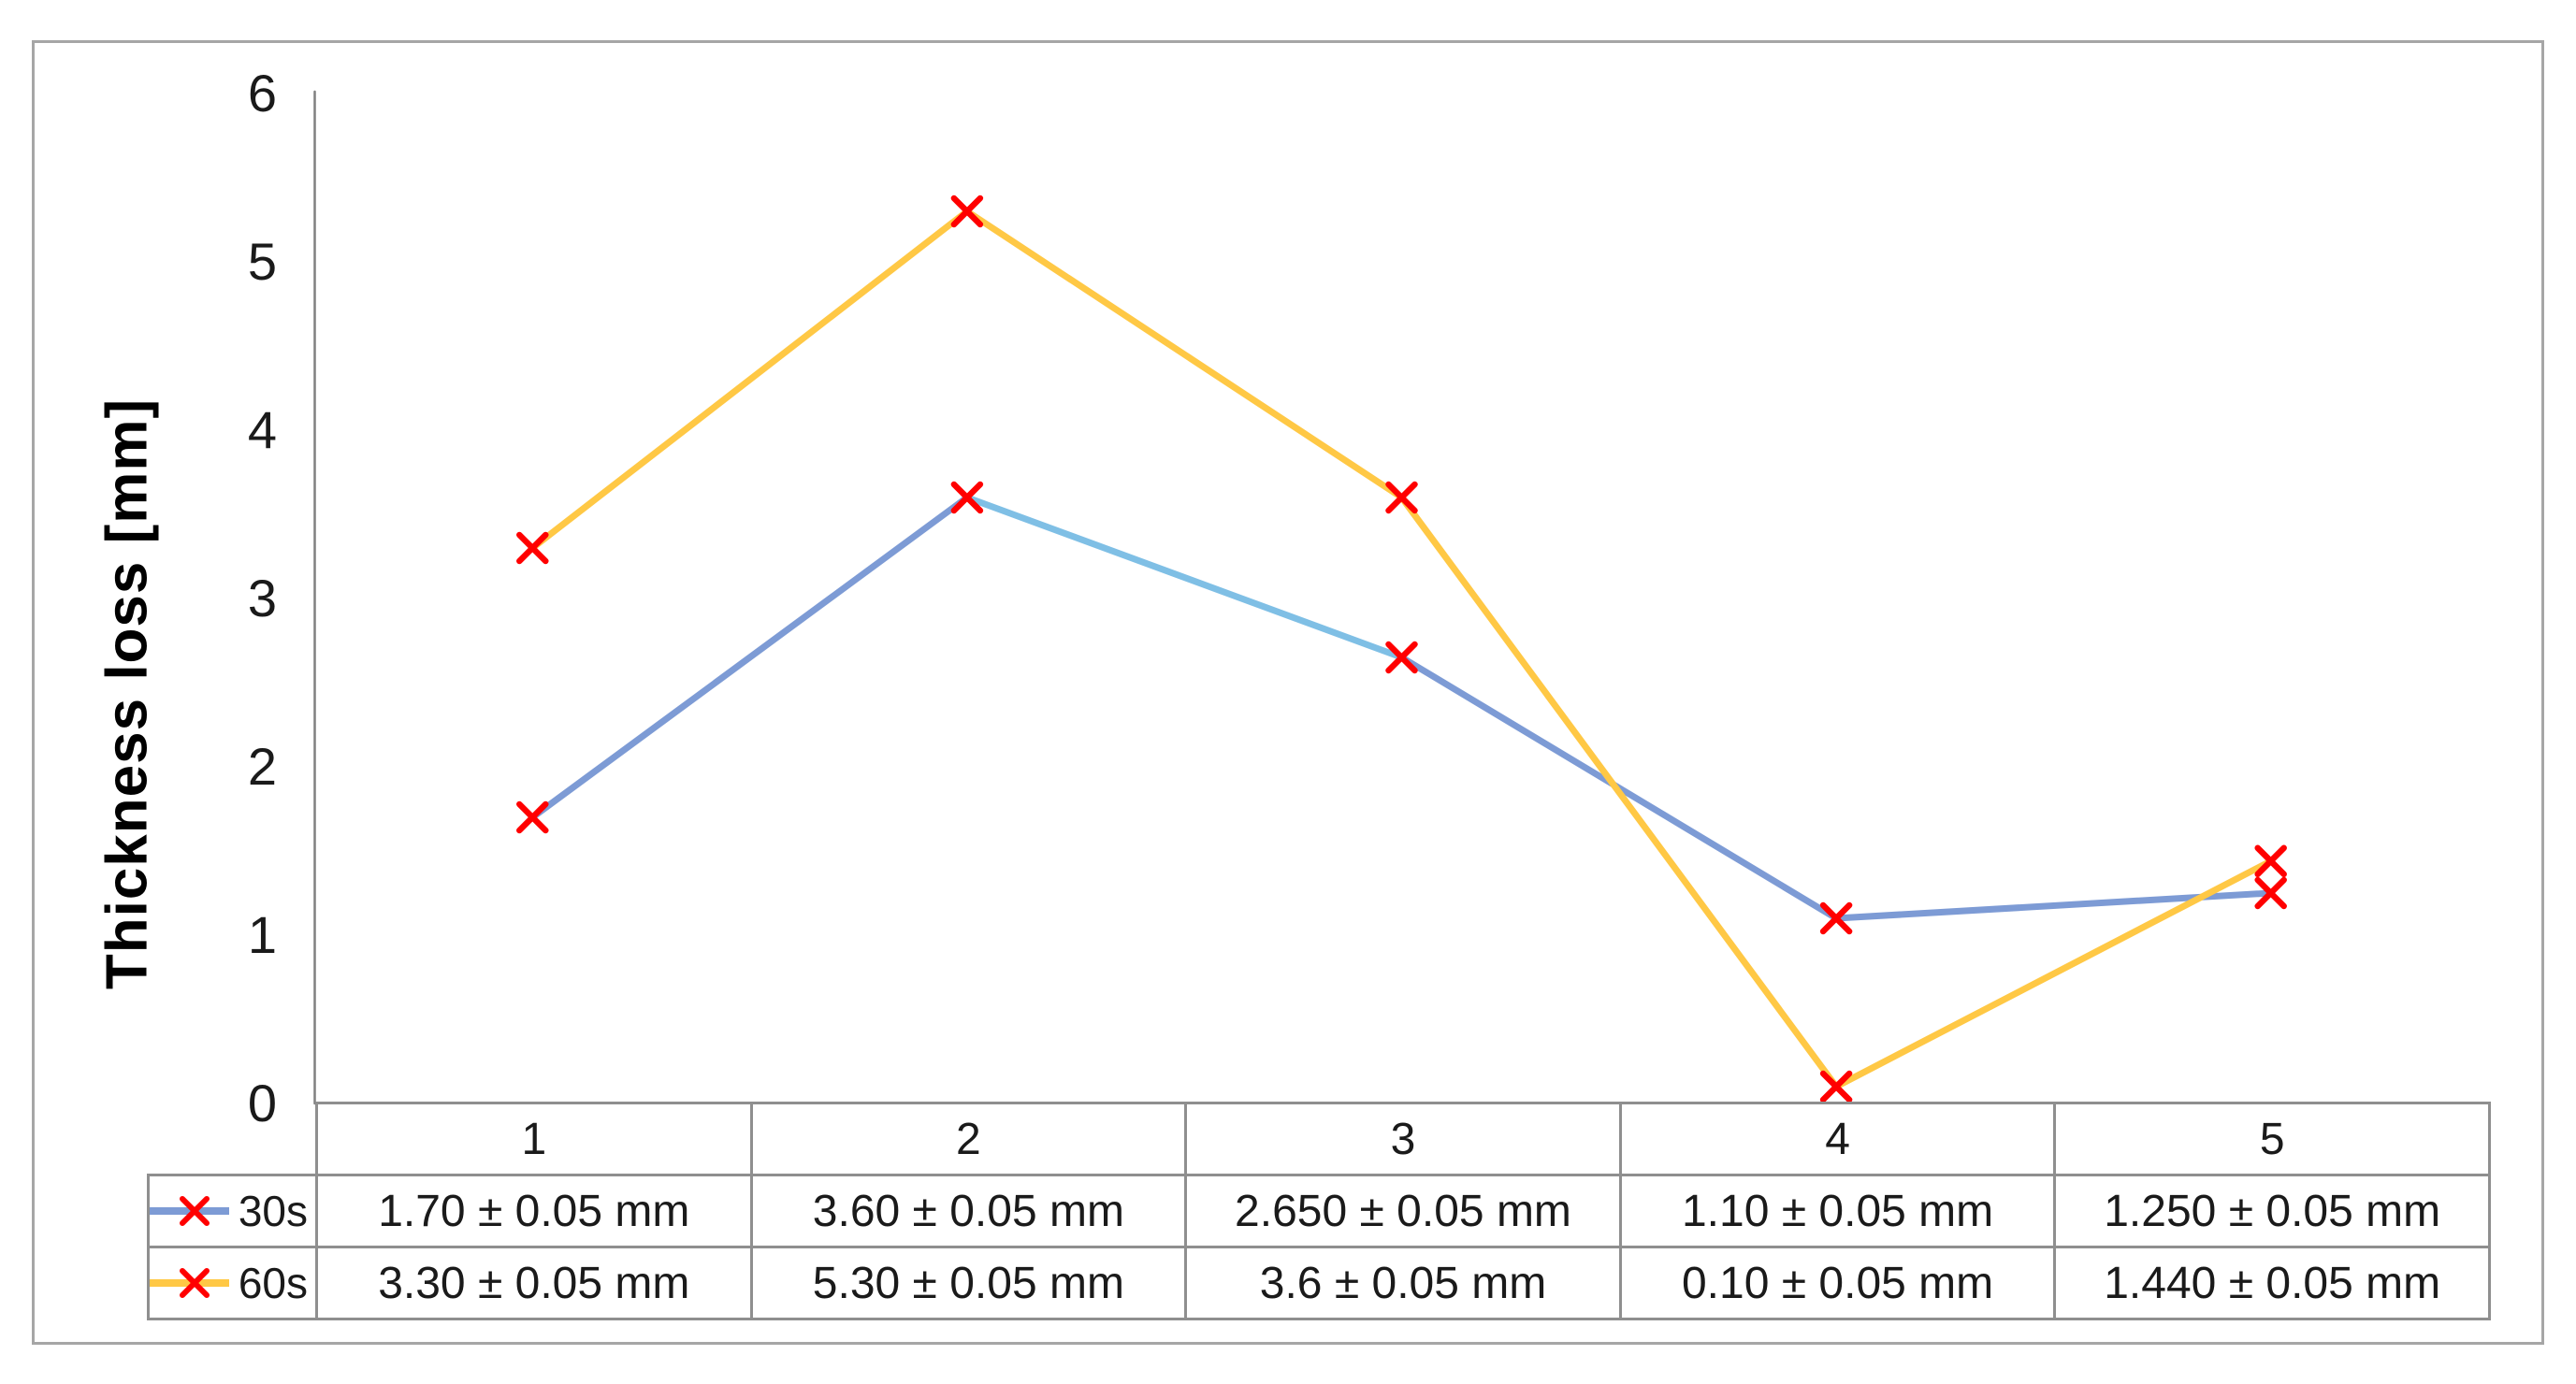 This screenshot has height=1384, width=2576. Describe the element at coordinates (1837, 1283) in the screenshot. I see `table-value-cell-60s-4: 0.10 ± 0.05 mm` at that location.